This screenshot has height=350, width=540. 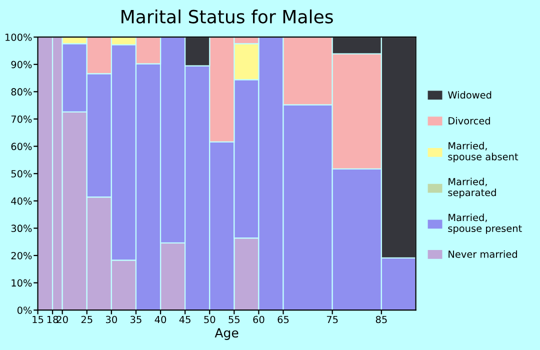 I want to click on y-tick-label: 0%, so click(x=24, y=310).